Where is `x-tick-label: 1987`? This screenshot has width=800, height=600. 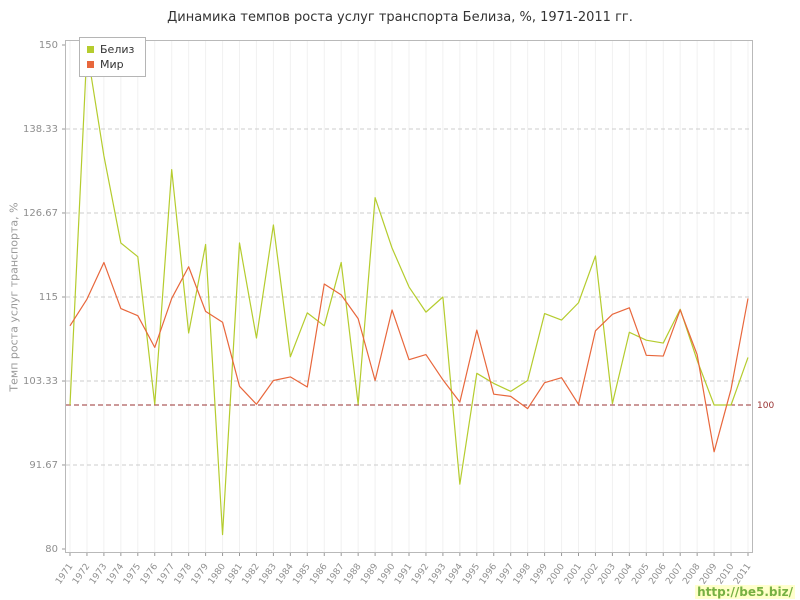
x-tick-label: 1987 is located at coordinates (335, 574).